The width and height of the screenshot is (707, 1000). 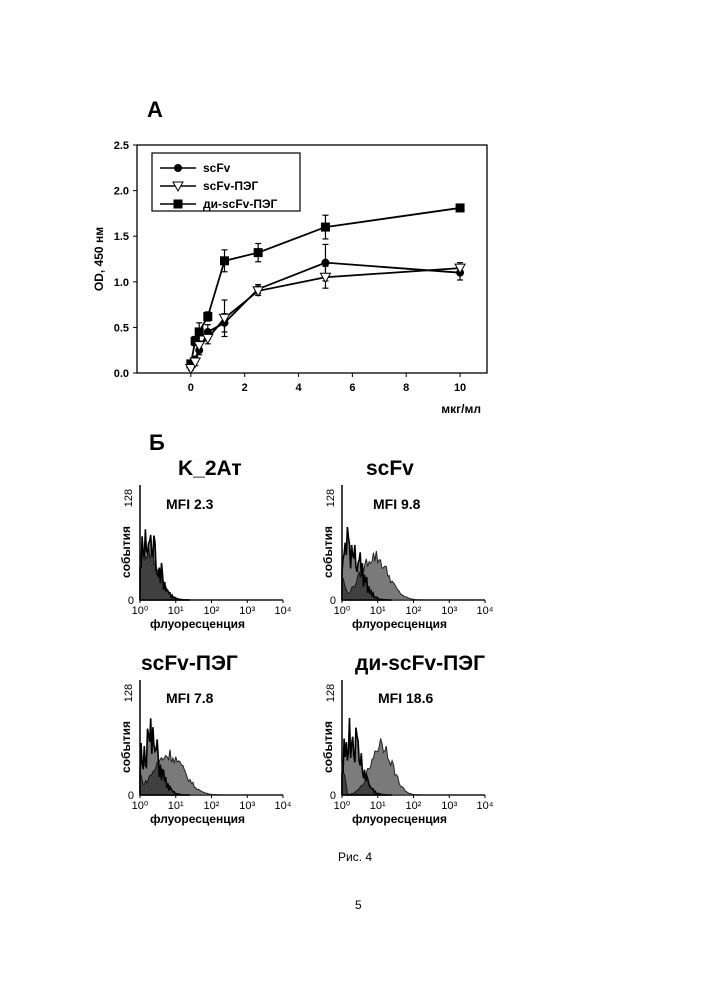 What do you see at coordinates (121, 192) in the screenshot?
I see `y-tick-label: 2.0` at bounding box center [121, 192].